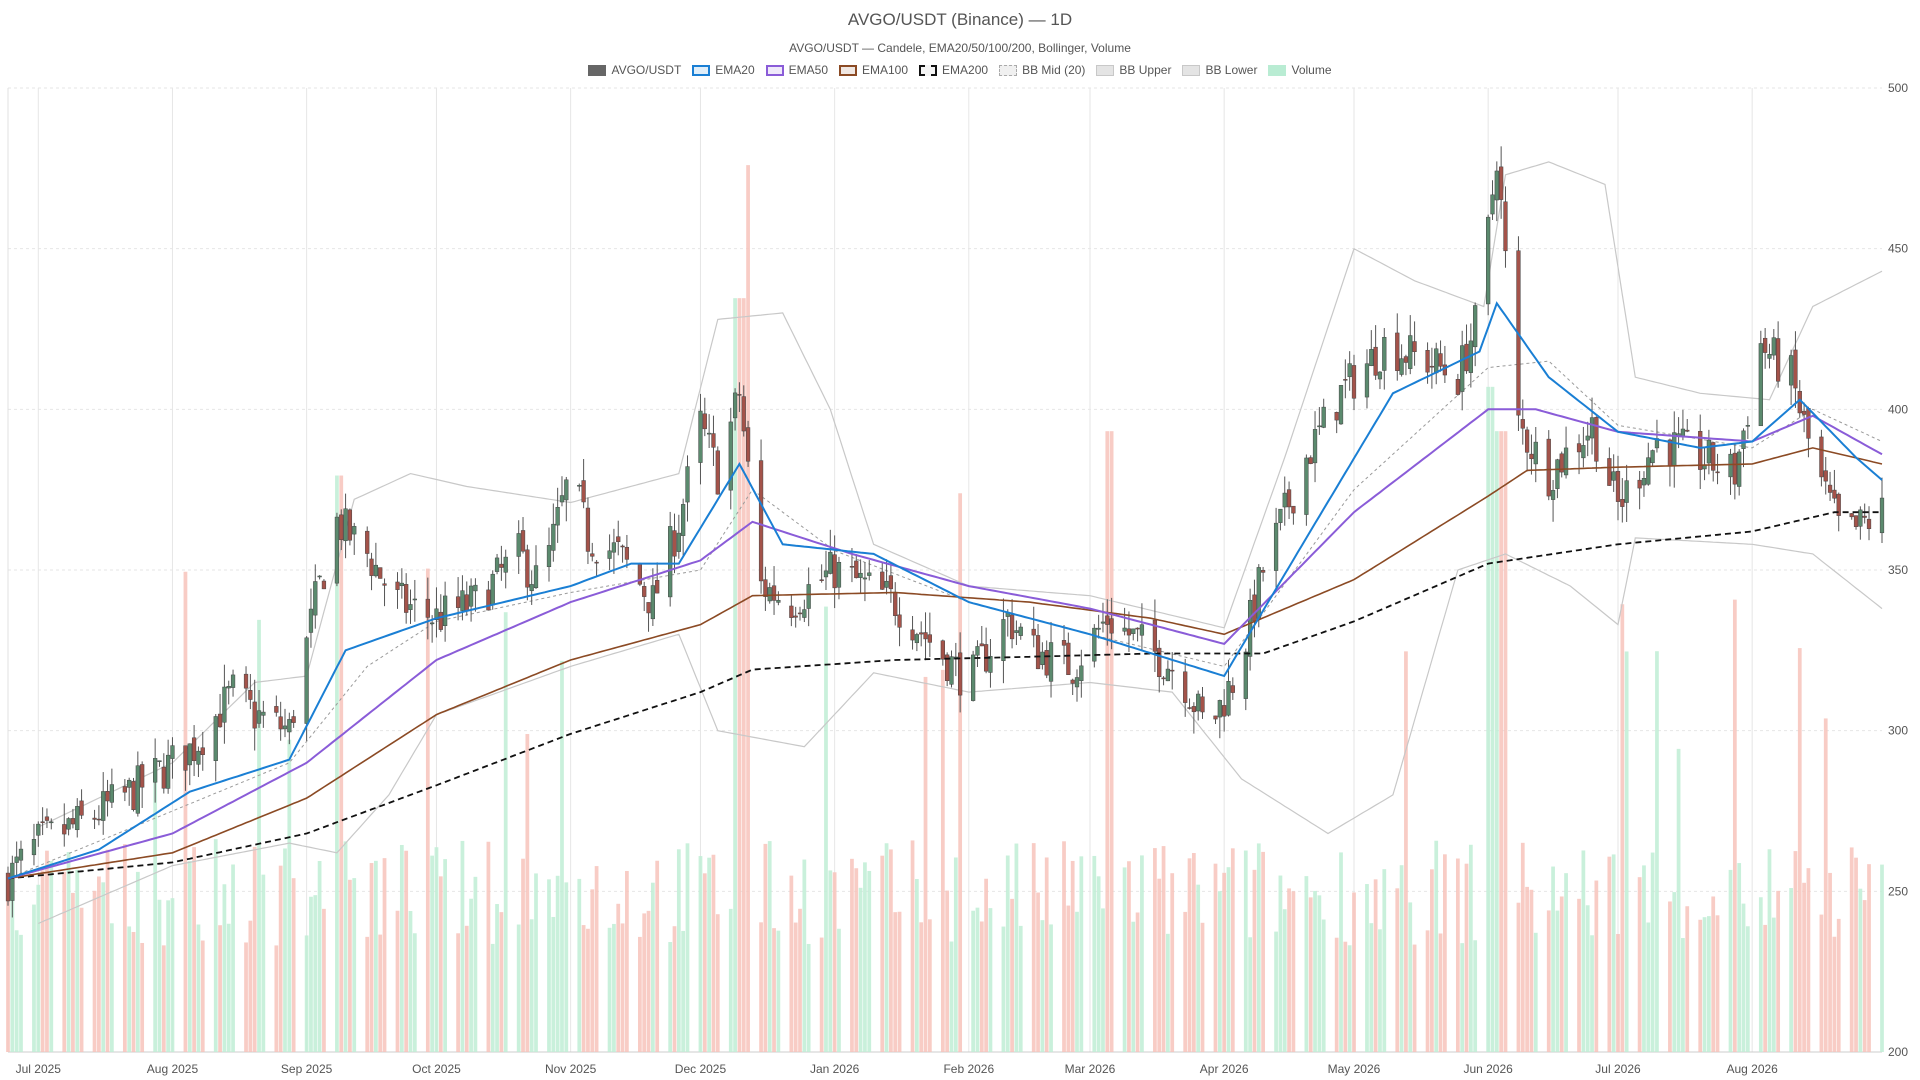  I want to click on legend-item: BB Mid (20), so click(1042, 70).